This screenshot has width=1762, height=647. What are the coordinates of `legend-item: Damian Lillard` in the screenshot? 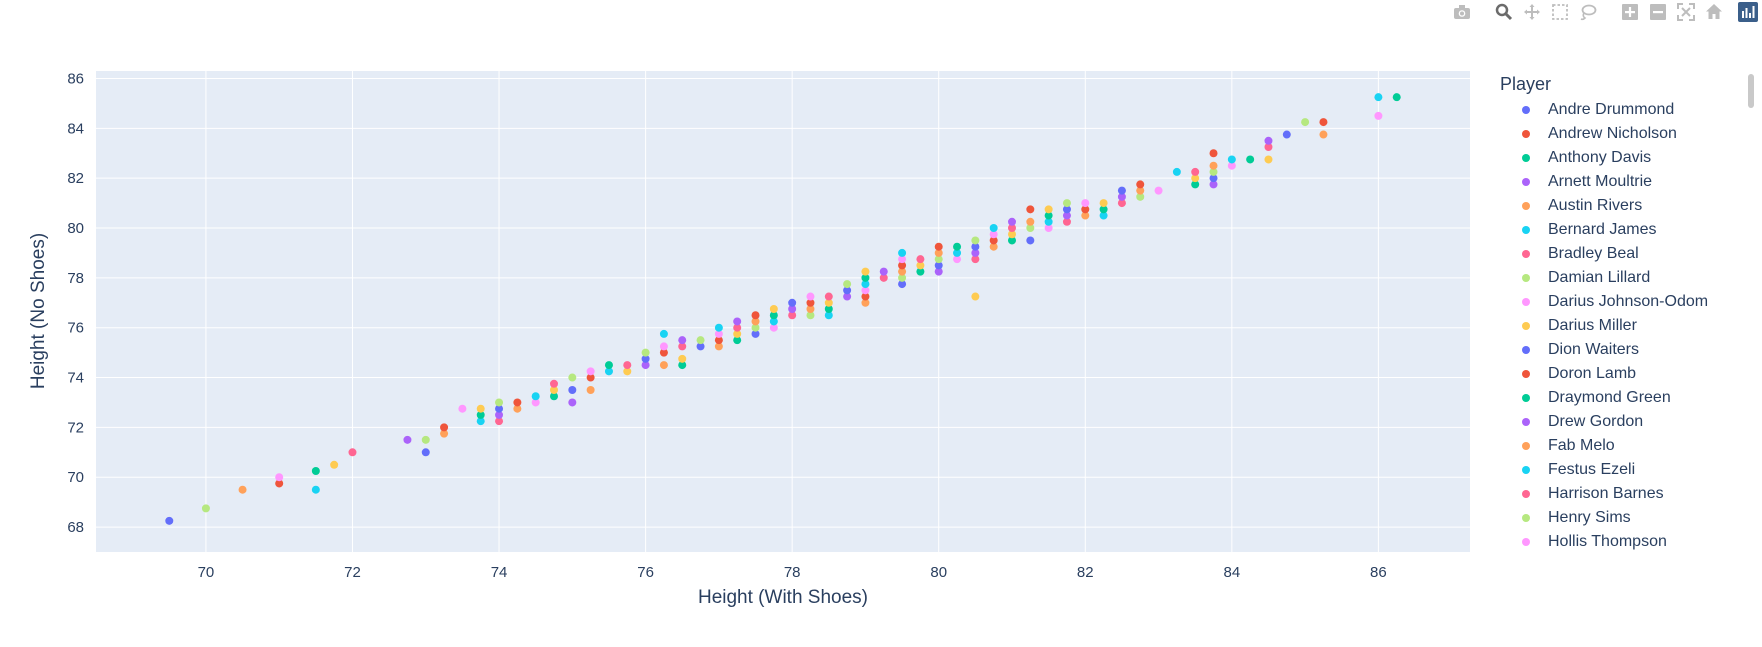 It's located at (1624, 278).